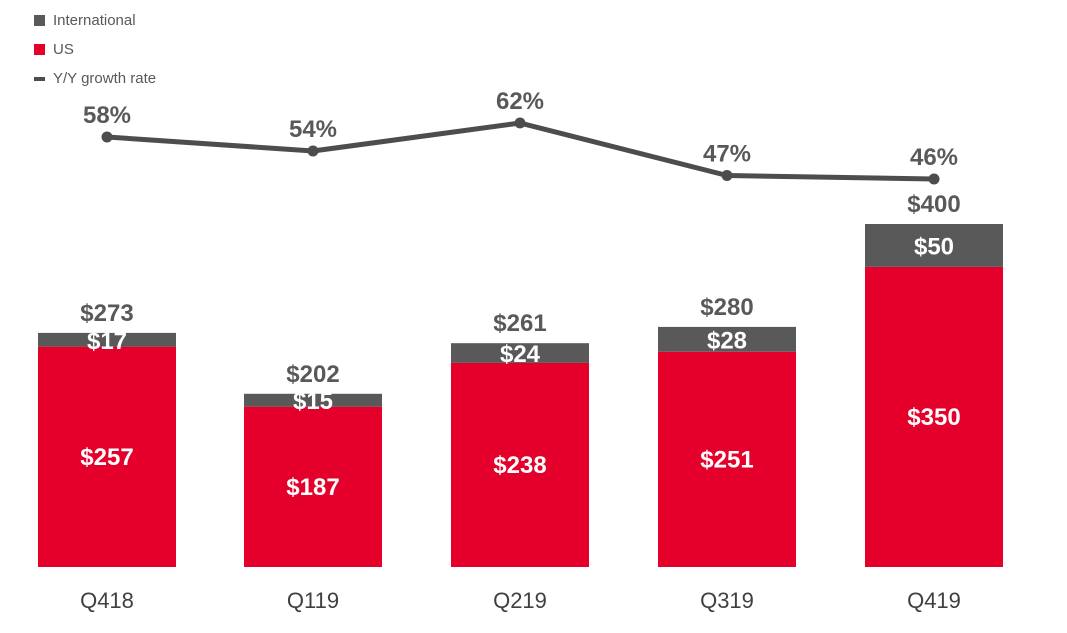  What do you see at coordinates (934, 179) in the screenshot?
I see `growth-rate-point-Q419` at bounding box center [934, 179].